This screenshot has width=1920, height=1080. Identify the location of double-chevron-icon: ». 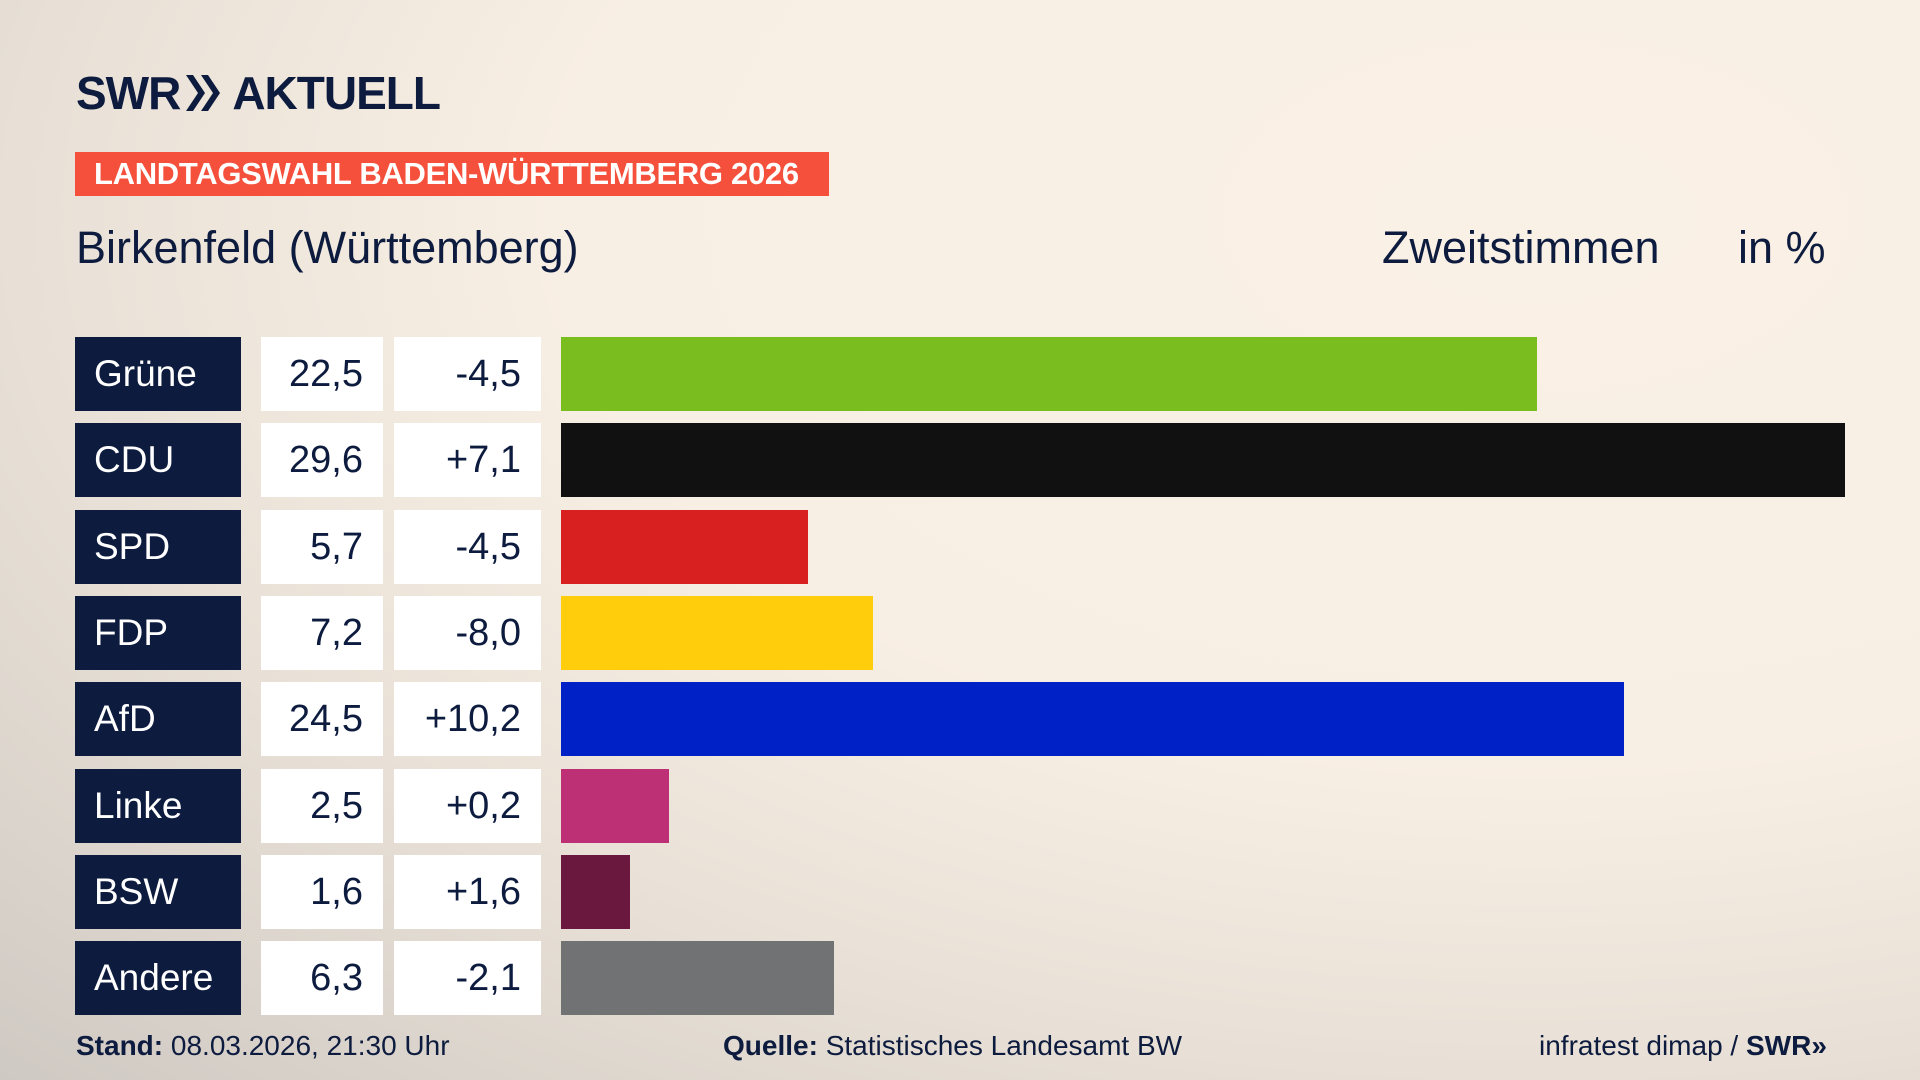
(1819, 1045).